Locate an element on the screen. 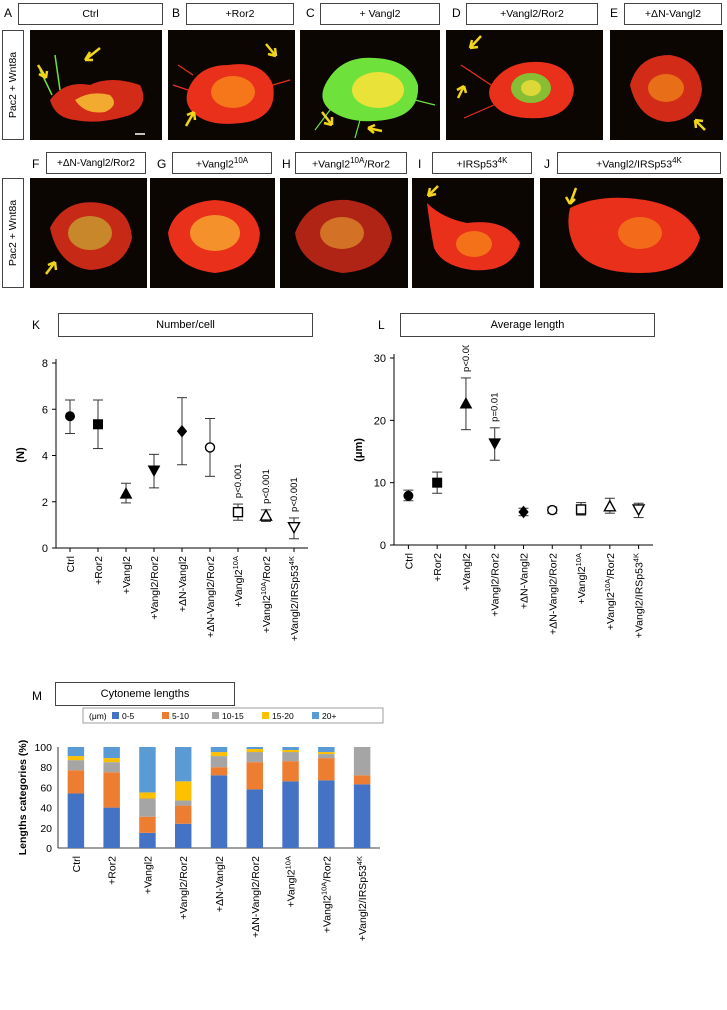  chart-title: Number/cell is located at coordinates (185, 325).